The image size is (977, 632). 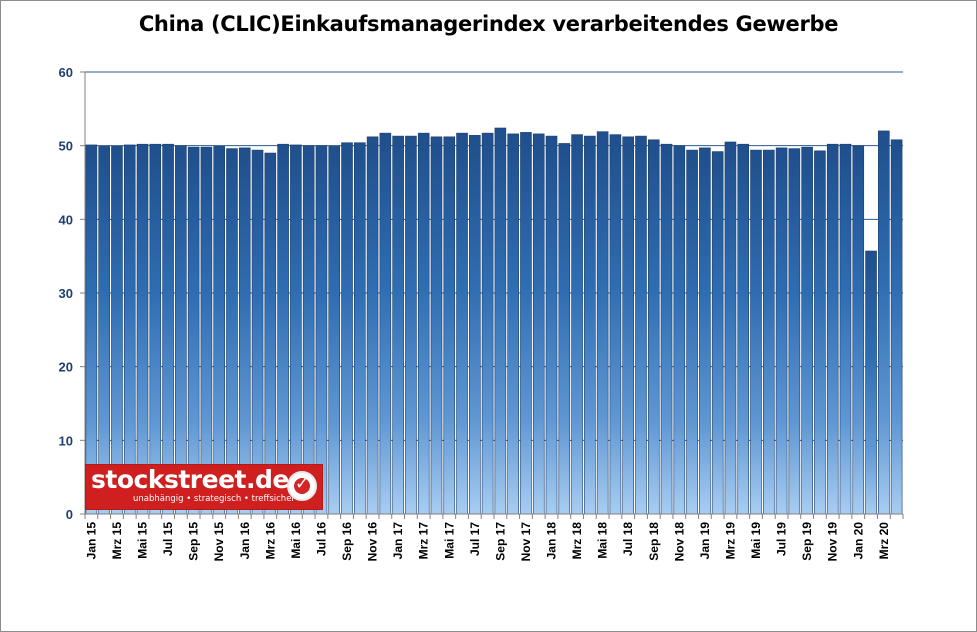 I want to click on x-tick-label: Sep 18, so click(x=654, y=541).